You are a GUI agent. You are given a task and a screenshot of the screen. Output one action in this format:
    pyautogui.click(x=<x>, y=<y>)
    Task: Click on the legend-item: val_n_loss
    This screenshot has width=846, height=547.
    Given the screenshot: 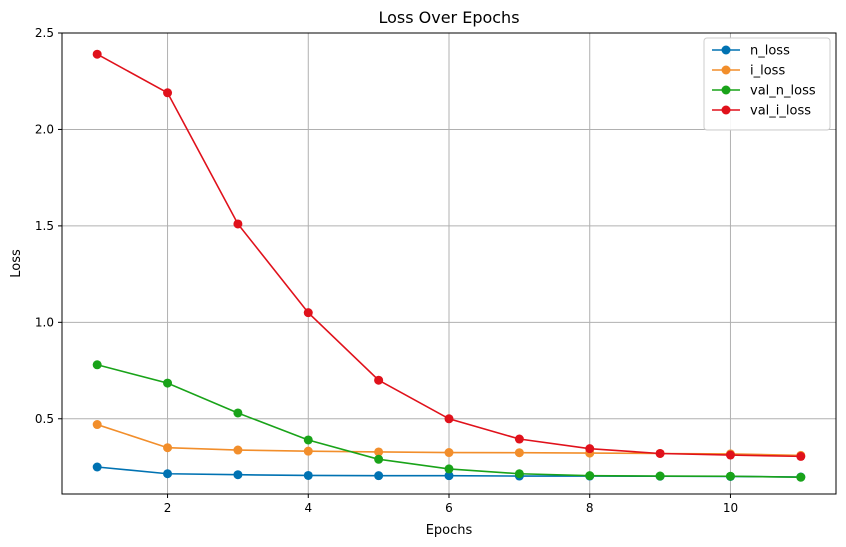 What is the action you would take?
    pyautogui.click(x=764, y=91)
    